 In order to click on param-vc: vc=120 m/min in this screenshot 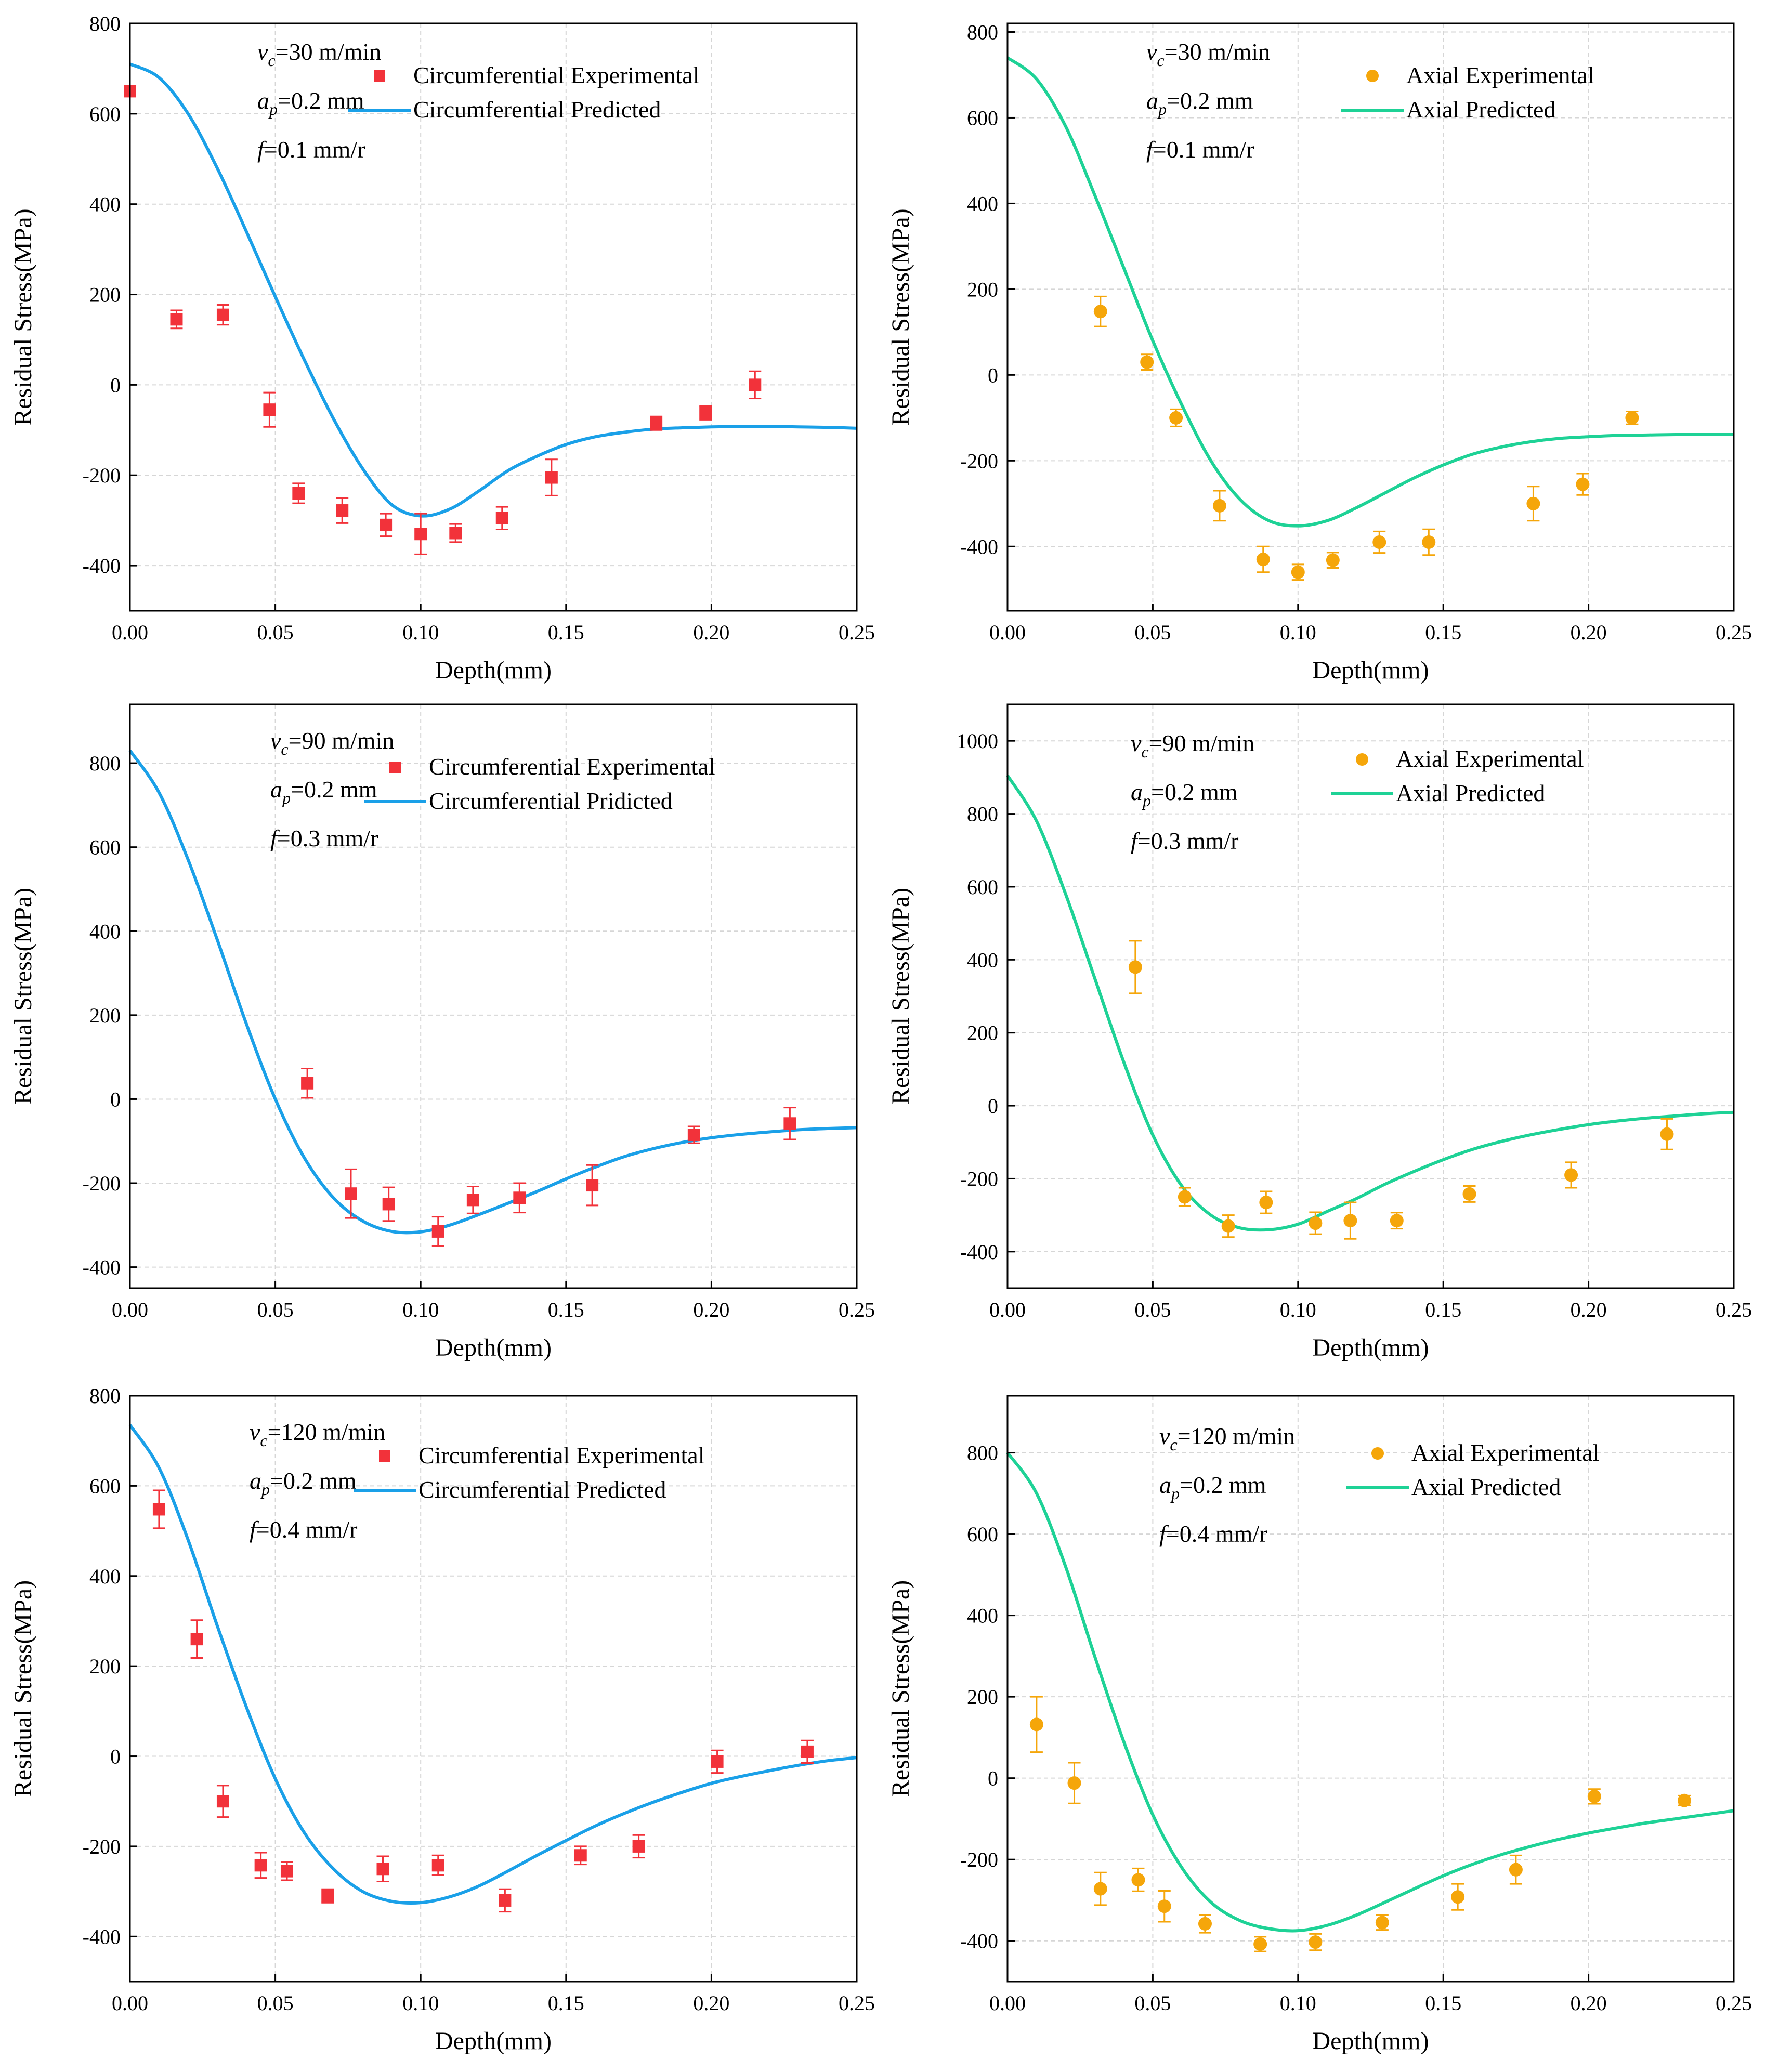, I will do `click(317, 1434)`.